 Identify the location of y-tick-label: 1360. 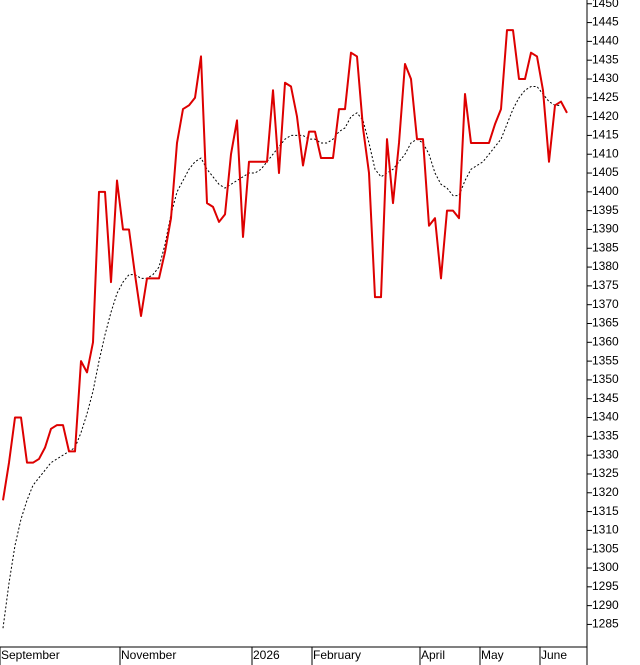
(605, 341).